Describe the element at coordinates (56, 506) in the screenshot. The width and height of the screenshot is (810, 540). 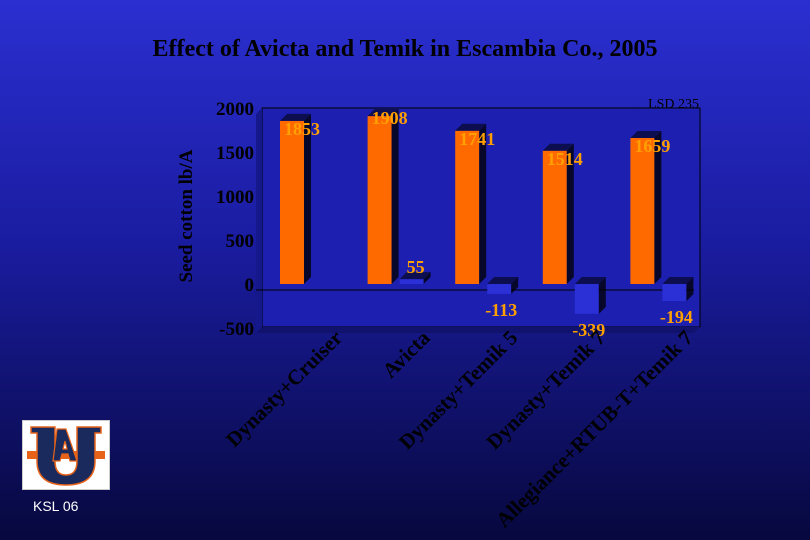
I see `footer-text: KSL 06` at that location.